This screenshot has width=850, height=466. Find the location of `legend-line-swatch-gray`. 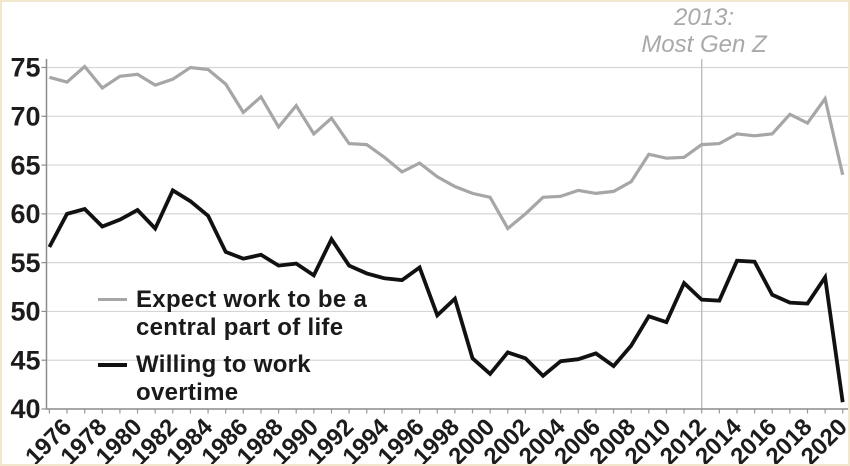

legend-line-swatch-gray is located at coordinates (112, 299).